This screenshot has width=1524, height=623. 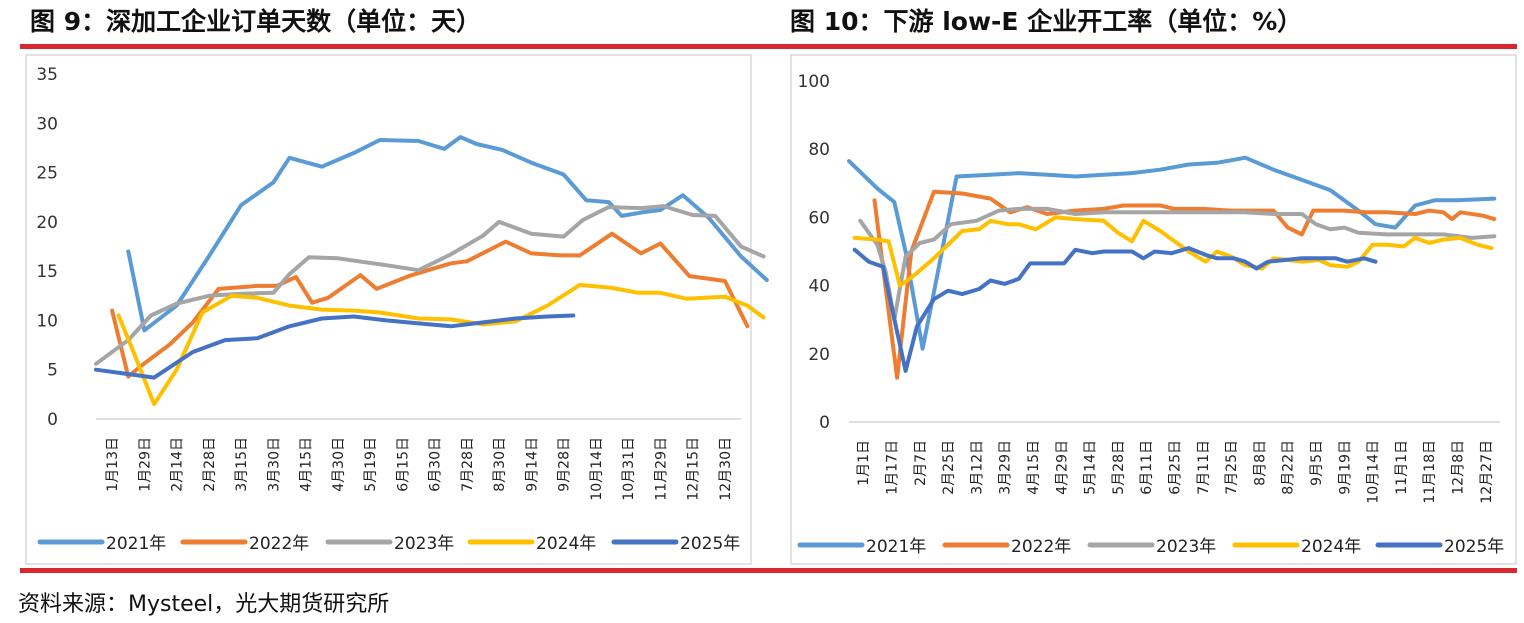 I want to click on series-line-2022, so click(x=430, y=305).